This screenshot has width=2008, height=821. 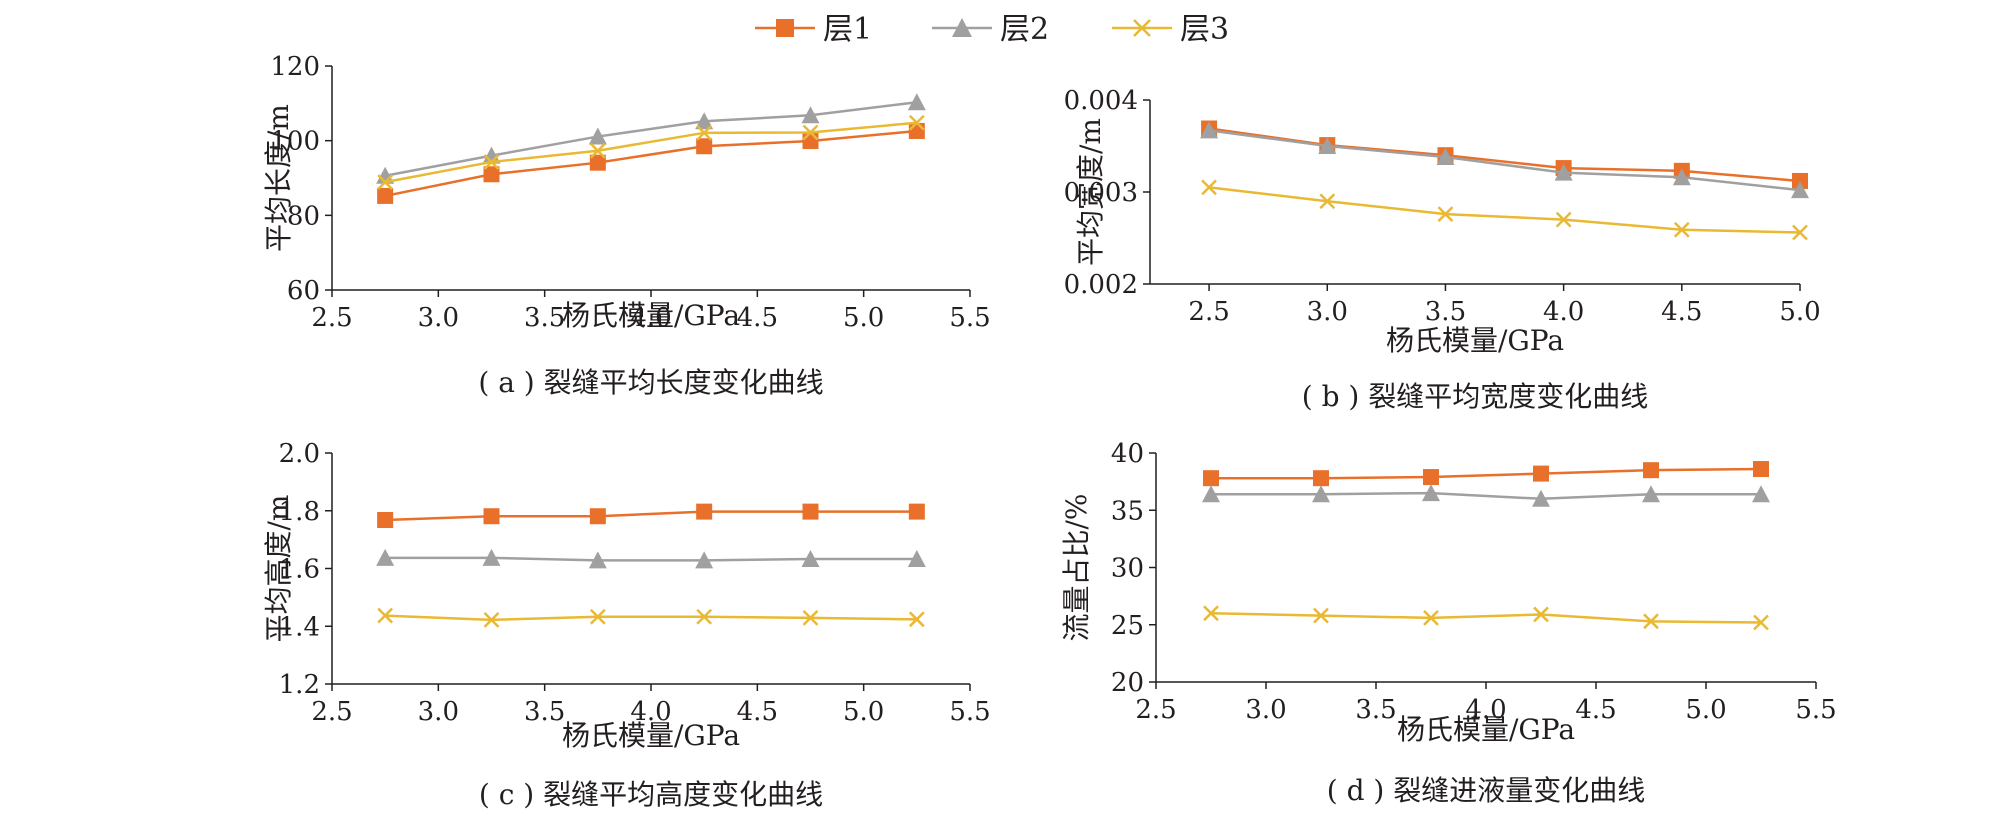 I want to click on chart-3-series-line-layer1, so click(x=1486, y=473).